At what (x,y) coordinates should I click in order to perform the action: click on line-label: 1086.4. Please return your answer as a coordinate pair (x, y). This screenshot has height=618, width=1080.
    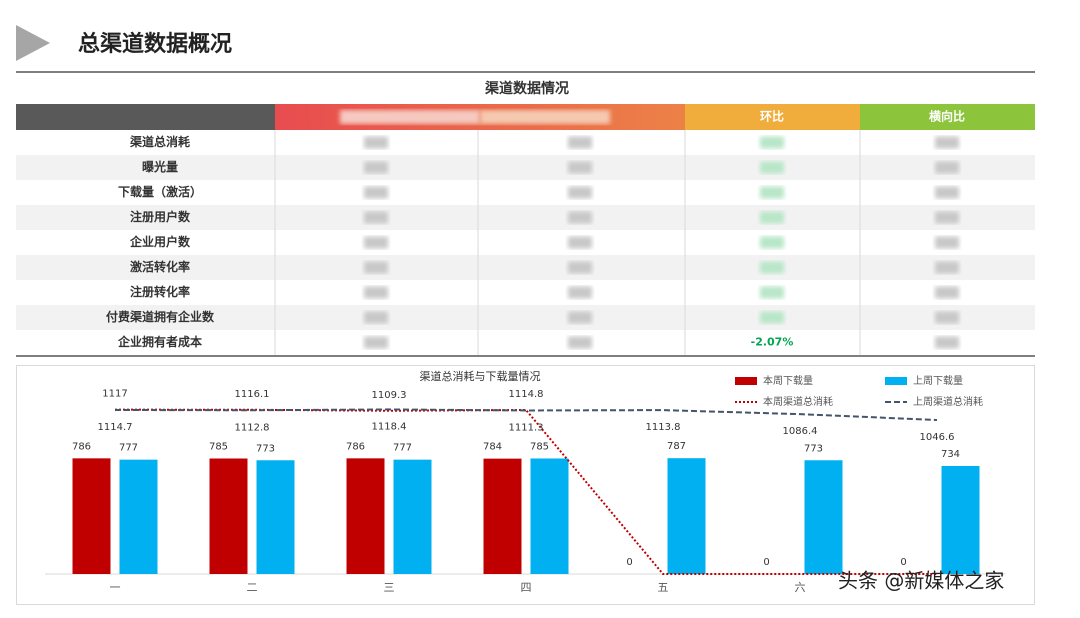
    Looking at the image, I should click on (800, 431).